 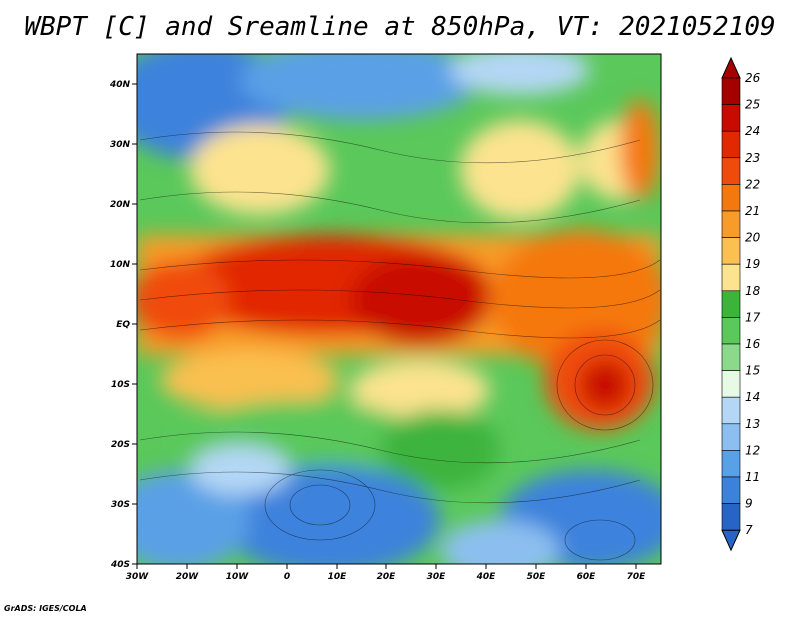 What do you see at coordinates (753, 317) in the screenshot?
I see `colorbar-label: 17` at bounding box center [753, 317].